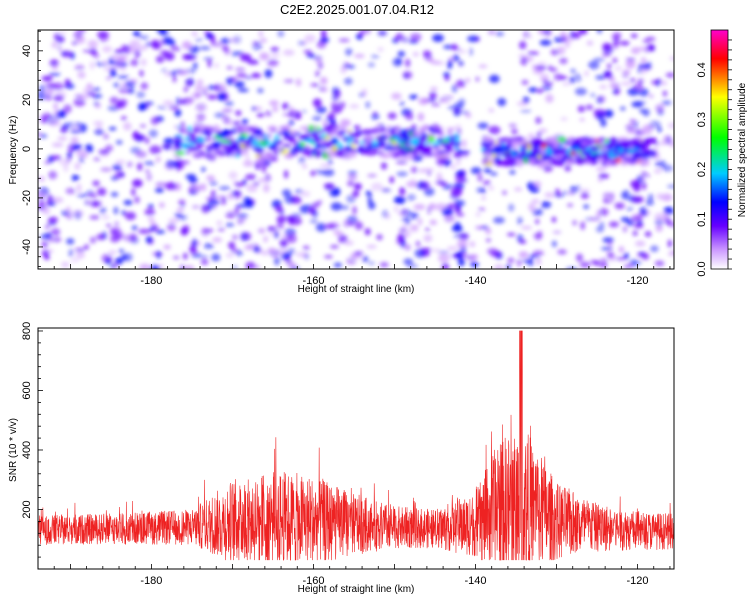 The height and width of the screenshot is (600, 750). What do you see at coordinates (354, 575) in the screenshot?
I see `snr-x-axis: -180 -160 -140 -120` at bounding box center [354, 575].